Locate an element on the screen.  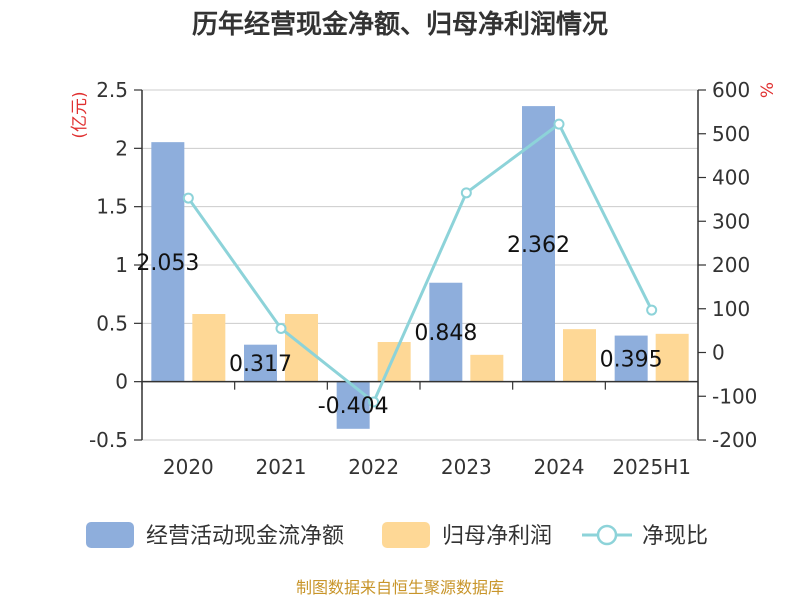
y-right-tick-label: 400 is located at coordinates (731, 178).